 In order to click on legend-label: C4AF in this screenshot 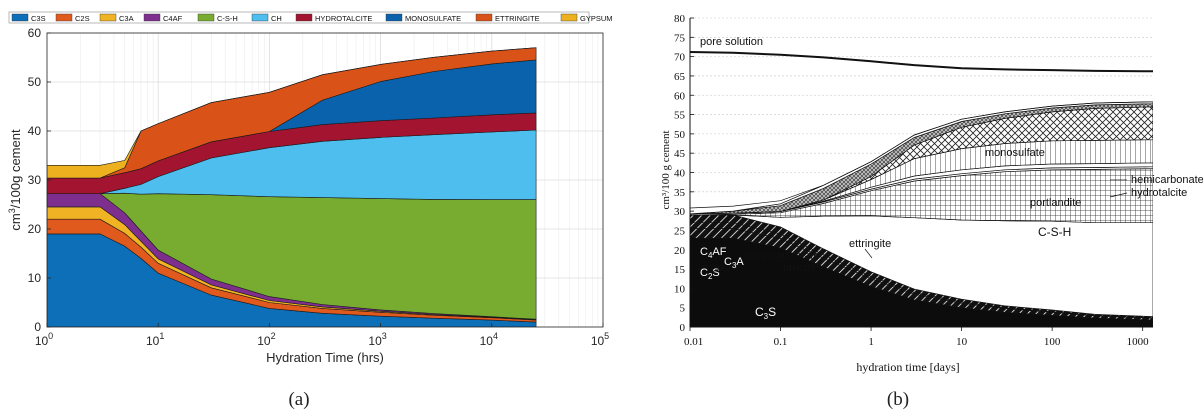, I will do `click(173, 18)`.